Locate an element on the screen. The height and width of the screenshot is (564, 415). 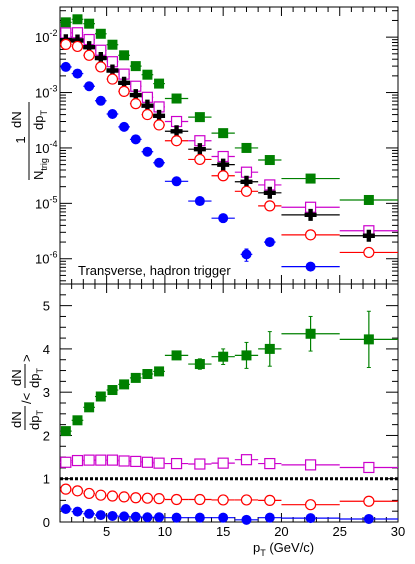
y-tick-label: 10⁻⁵ is located at coordinates (46, 202).